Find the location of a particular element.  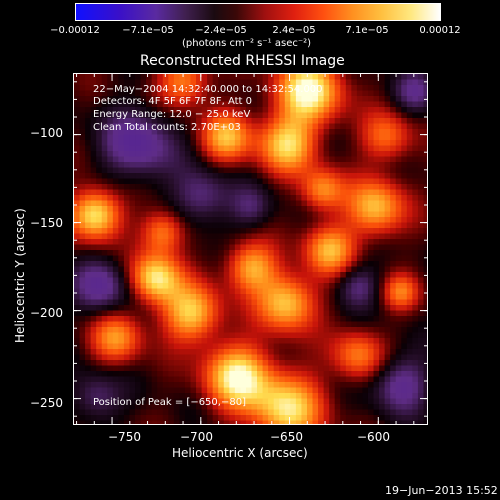

chart-title: Reconstructed RHESSI Image is located at coordinates (242, 61).